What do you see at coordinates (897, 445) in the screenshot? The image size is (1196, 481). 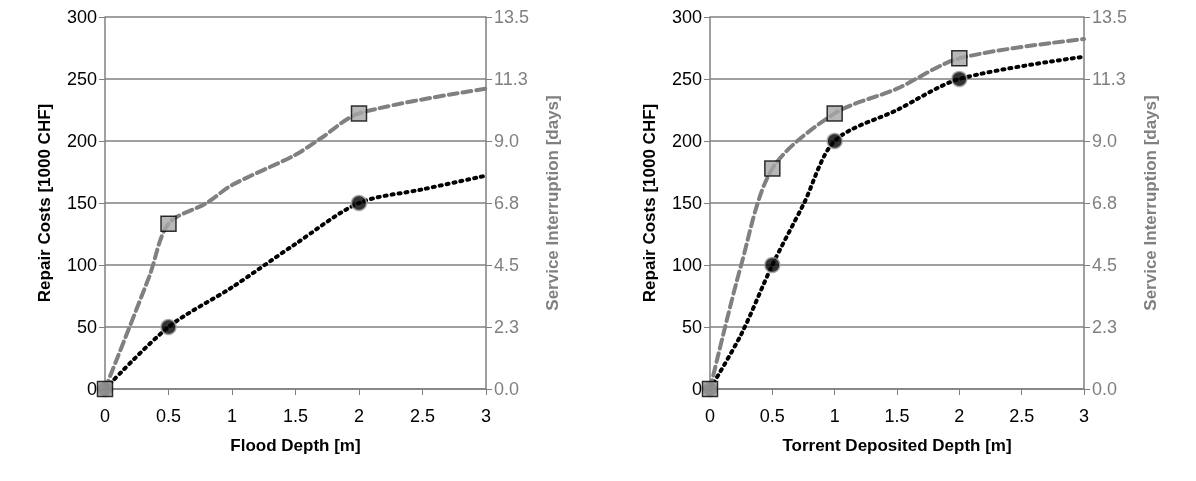 I see `x-axis-title: Torrent Deposited Depth [m]` at bounding box center [897, 445].